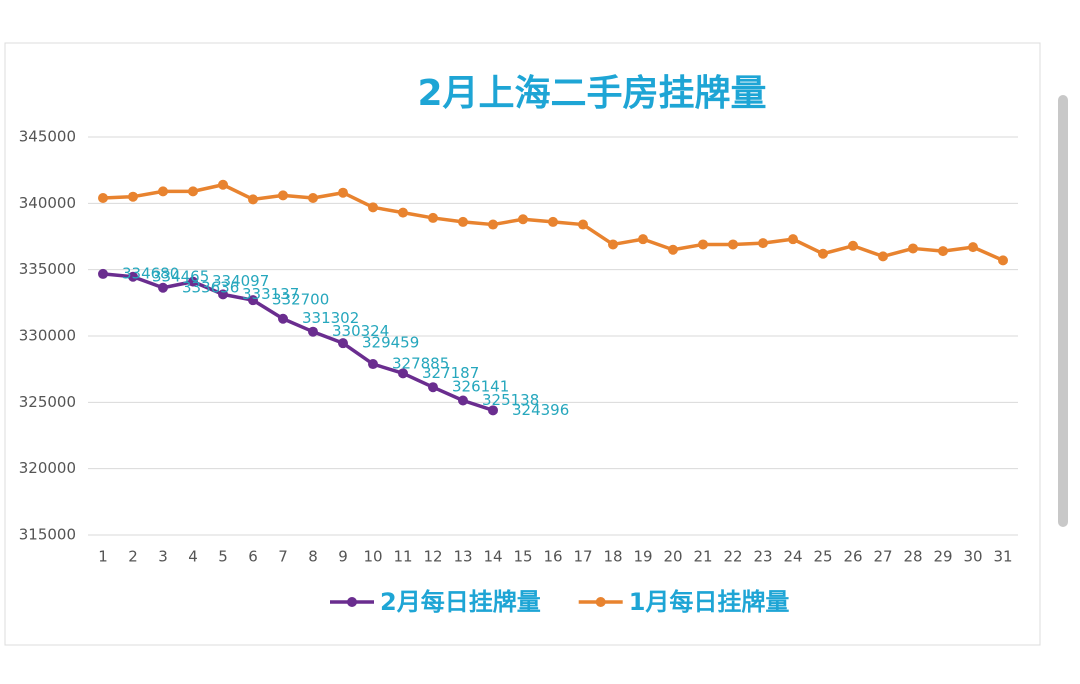 The height and width of the screenshot is (684, 1080). Describe the element at coordinates (522, 557) in the screenshot. I see `x-tick-label: 15` at that location.